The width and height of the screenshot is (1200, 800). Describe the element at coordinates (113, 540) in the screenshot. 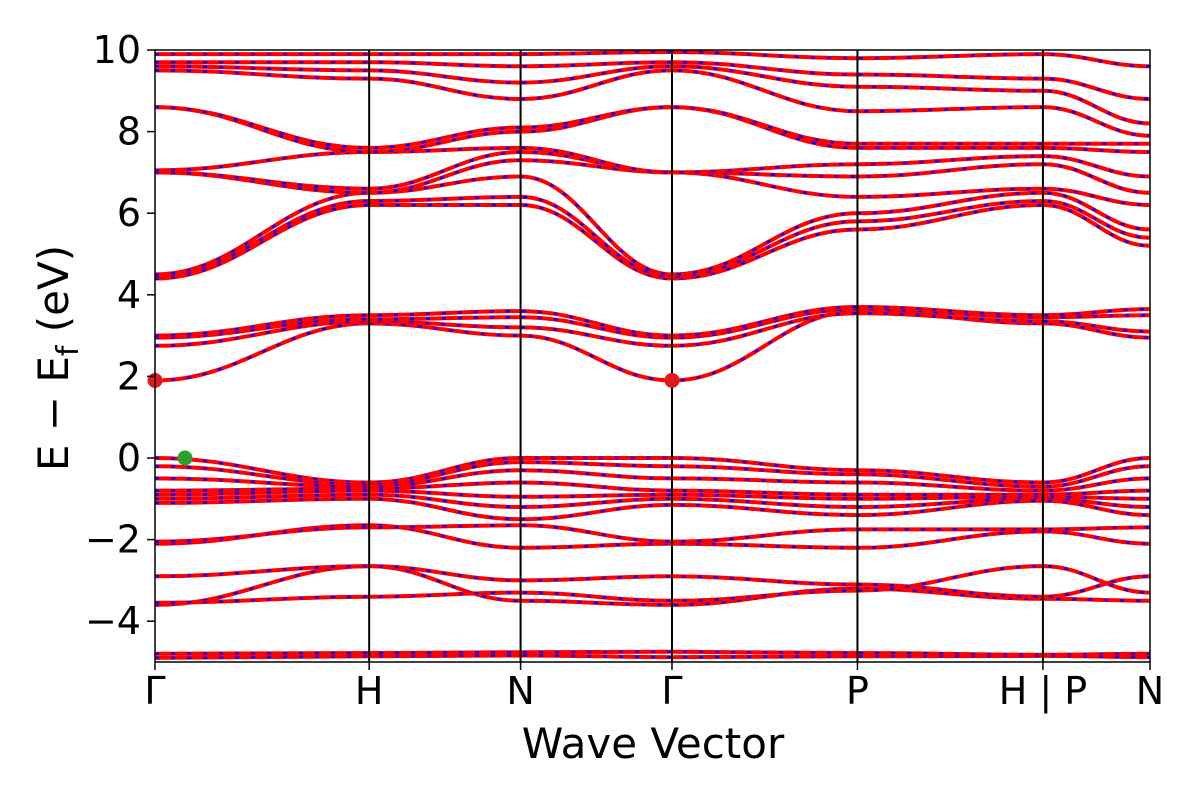

I see `y-tick-label: −2` at that location.